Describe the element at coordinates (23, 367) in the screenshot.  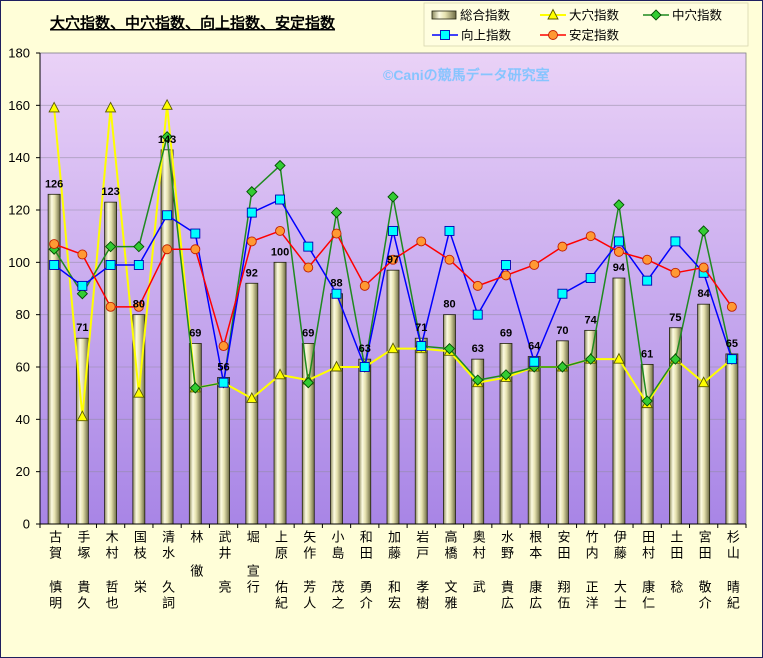
I see `y-axis-tick-label: 60` at that location.